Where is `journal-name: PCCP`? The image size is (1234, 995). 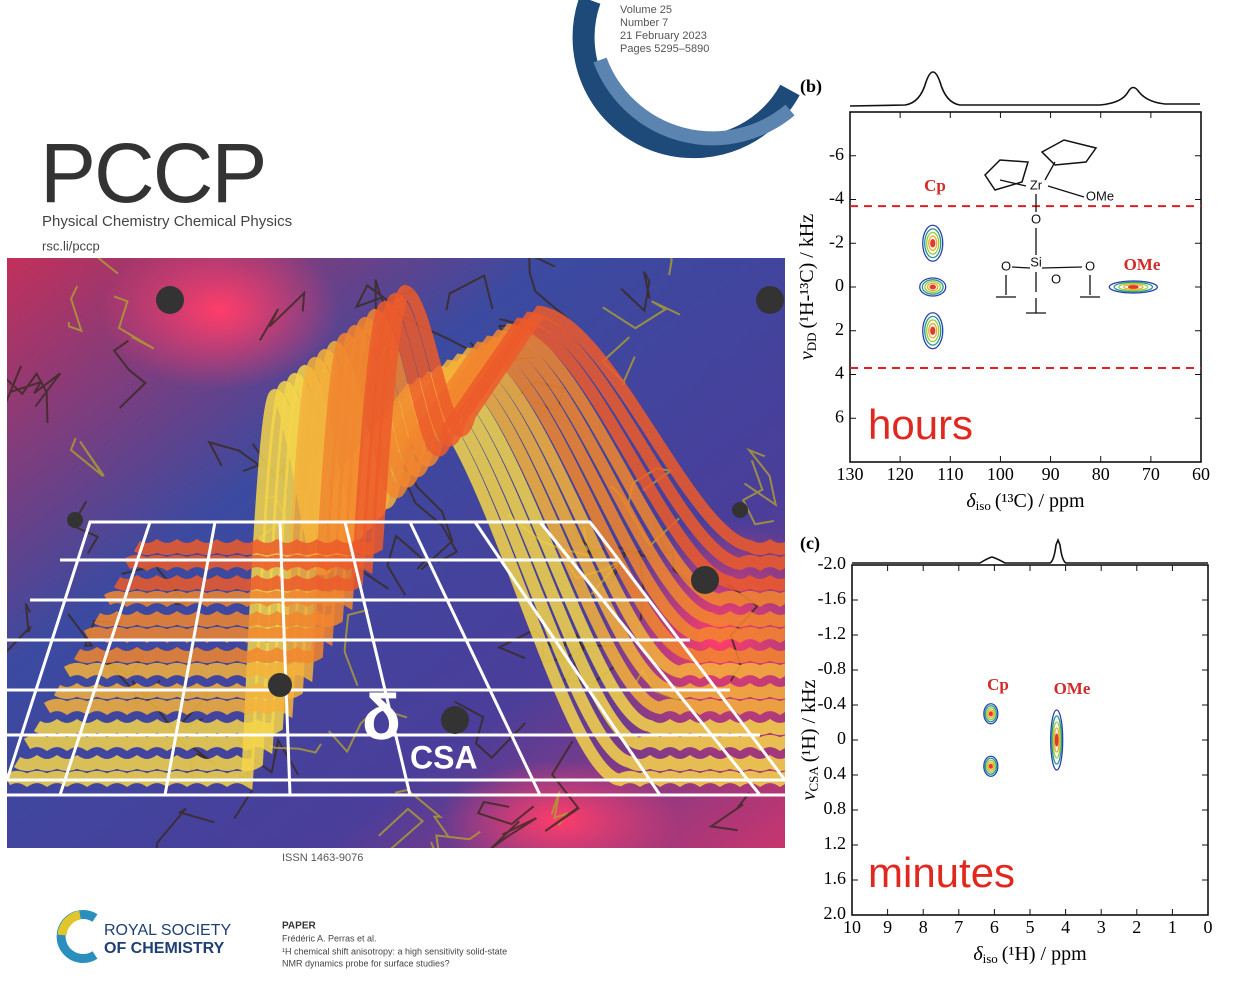
journal-name: PCCP is located at coordinates (152, 173).